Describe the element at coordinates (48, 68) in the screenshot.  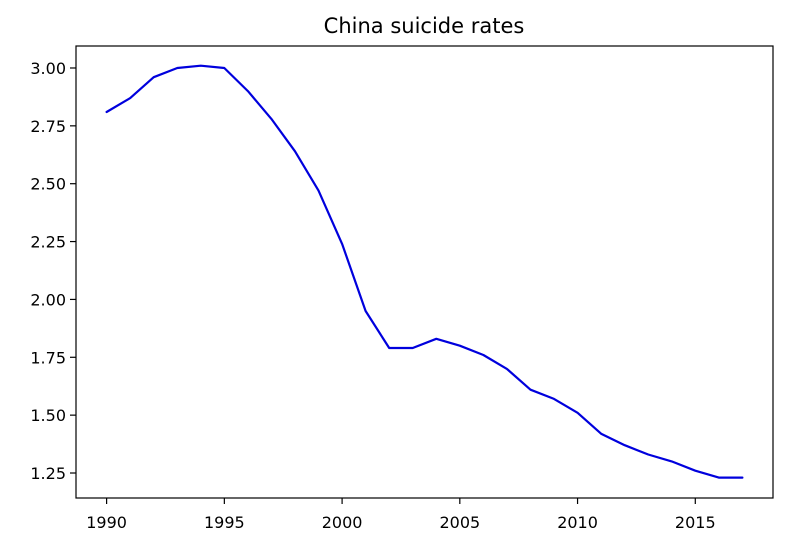
I see `y-tick-label: 3.00` at that location.